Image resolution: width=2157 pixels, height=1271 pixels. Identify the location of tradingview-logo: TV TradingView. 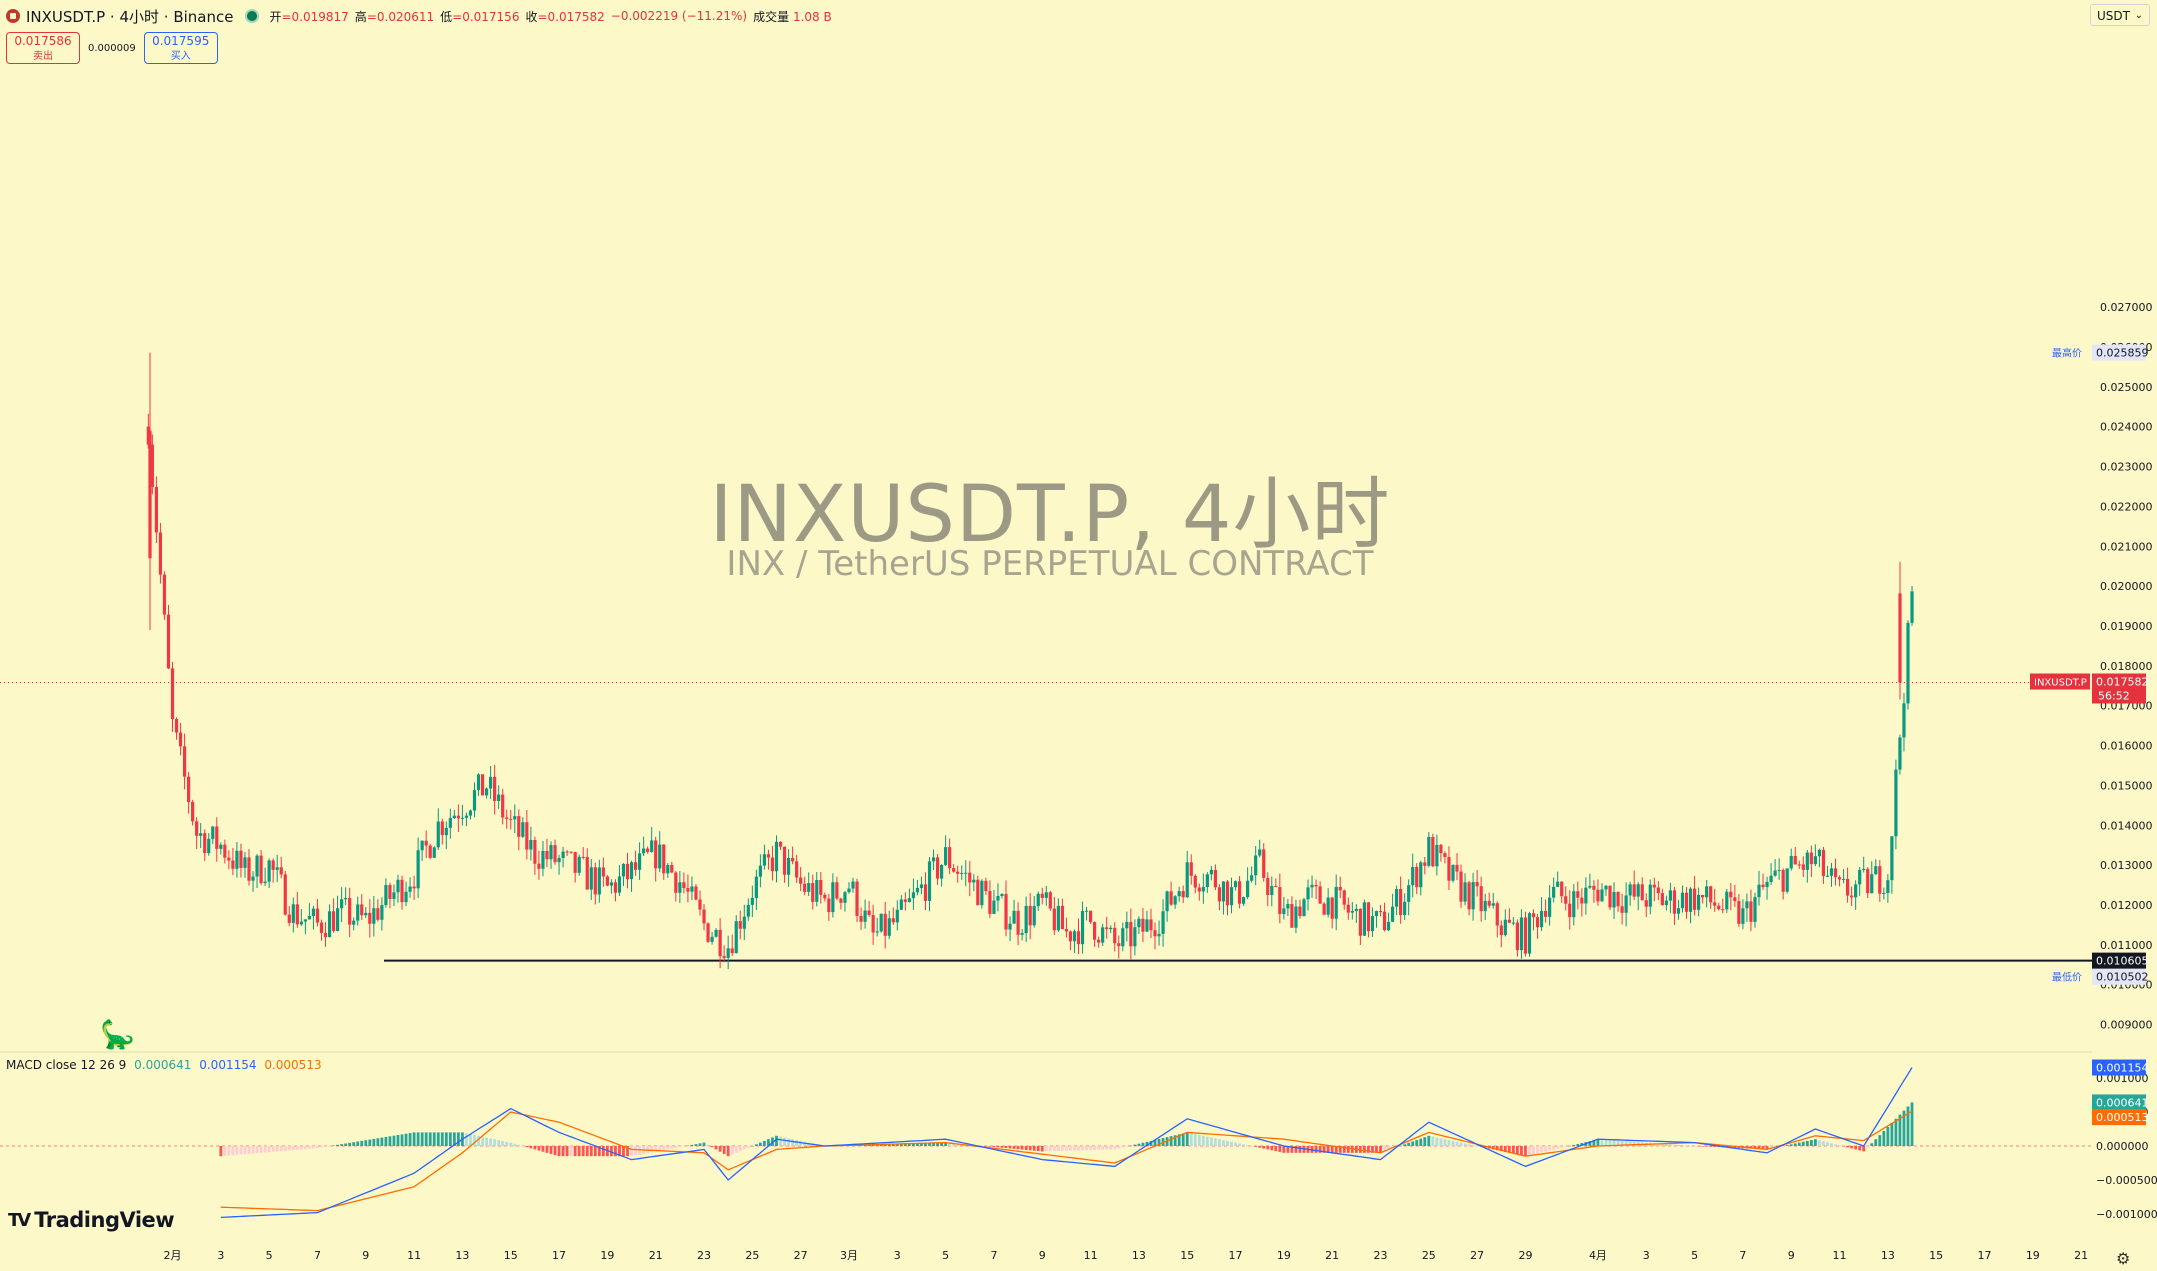
(91, 1220).